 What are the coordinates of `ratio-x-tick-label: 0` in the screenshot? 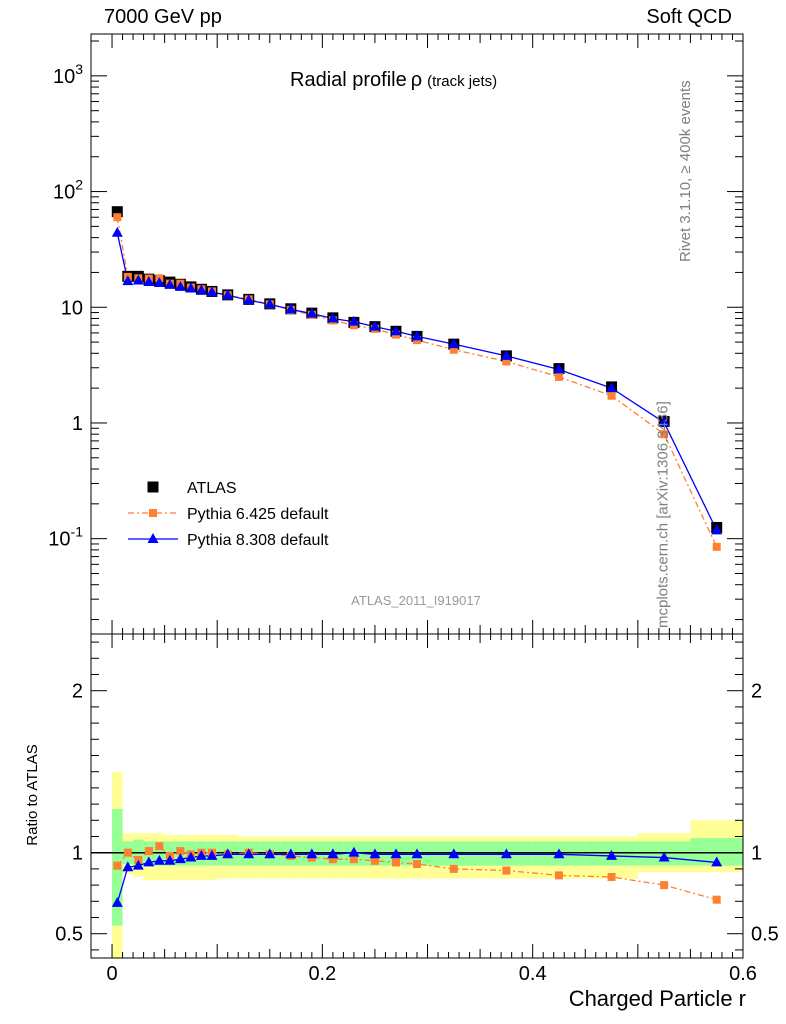 It's located at (111, 974).